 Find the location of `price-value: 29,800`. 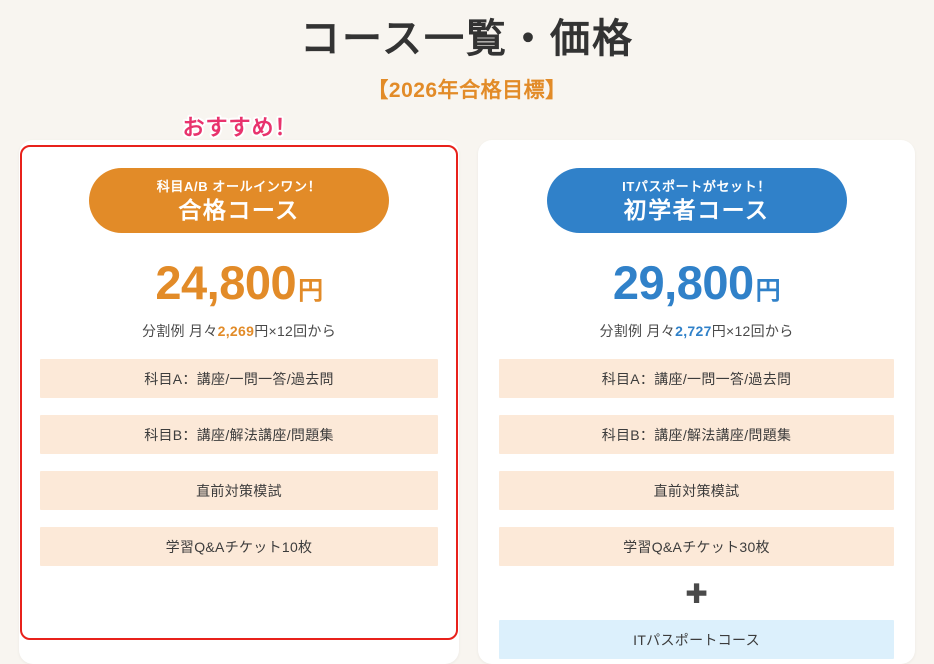

price-value: 29,800 is located at coordinates (683, 282).